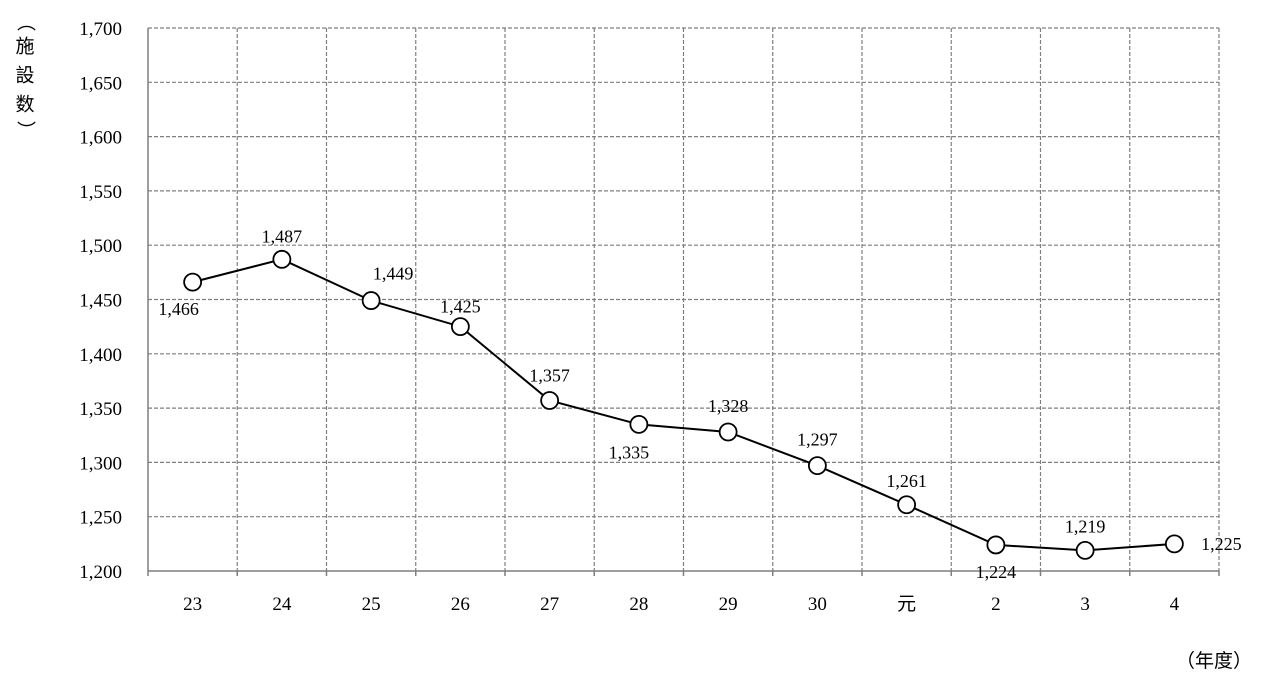 This screenshot has width=1264, height=673. I want to click on x-tick-label: 26, so click(460, 604).